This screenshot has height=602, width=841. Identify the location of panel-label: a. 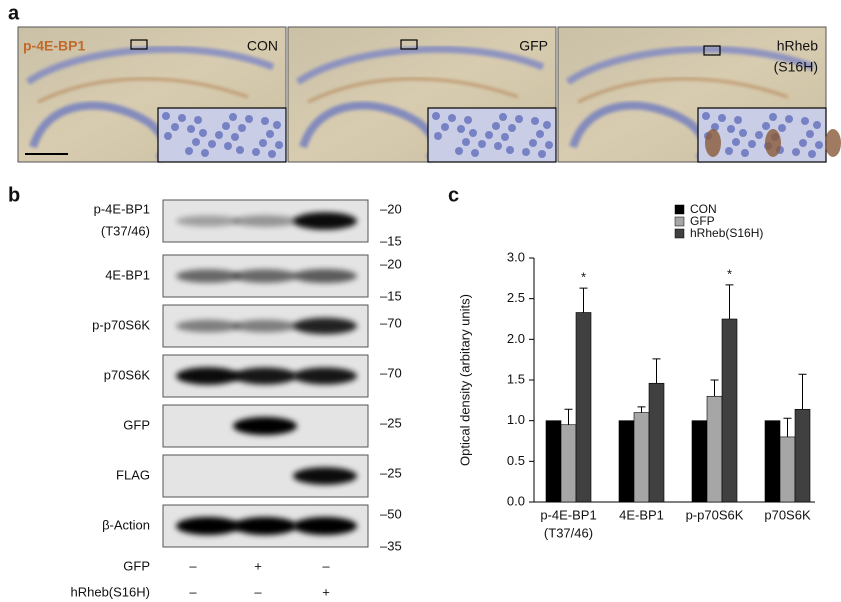
(14, 13).